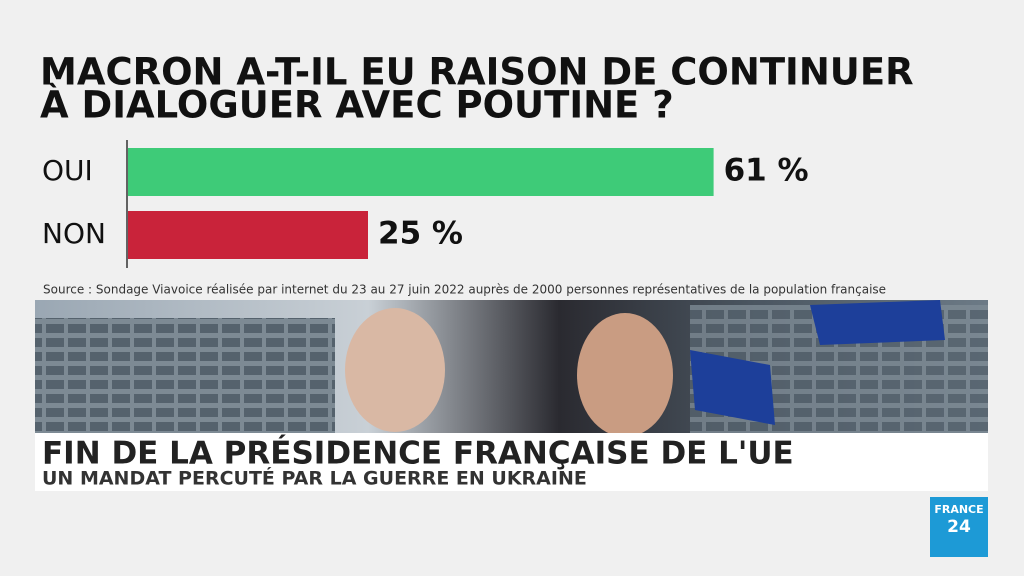  I want to click on logo-text: 24, so click(959, 527).